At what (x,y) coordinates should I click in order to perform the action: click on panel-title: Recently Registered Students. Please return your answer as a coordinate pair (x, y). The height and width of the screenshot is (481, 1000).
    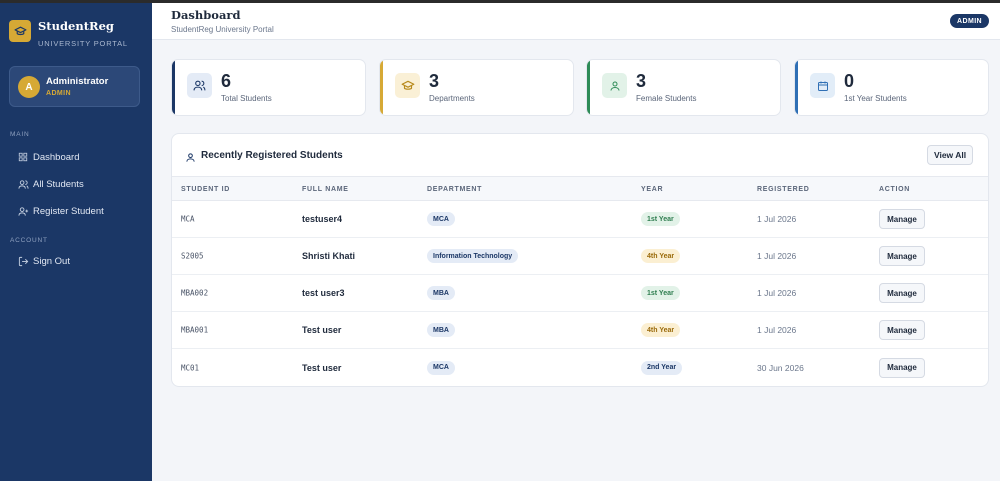
    Looking at the image, I should click on (272, 155).